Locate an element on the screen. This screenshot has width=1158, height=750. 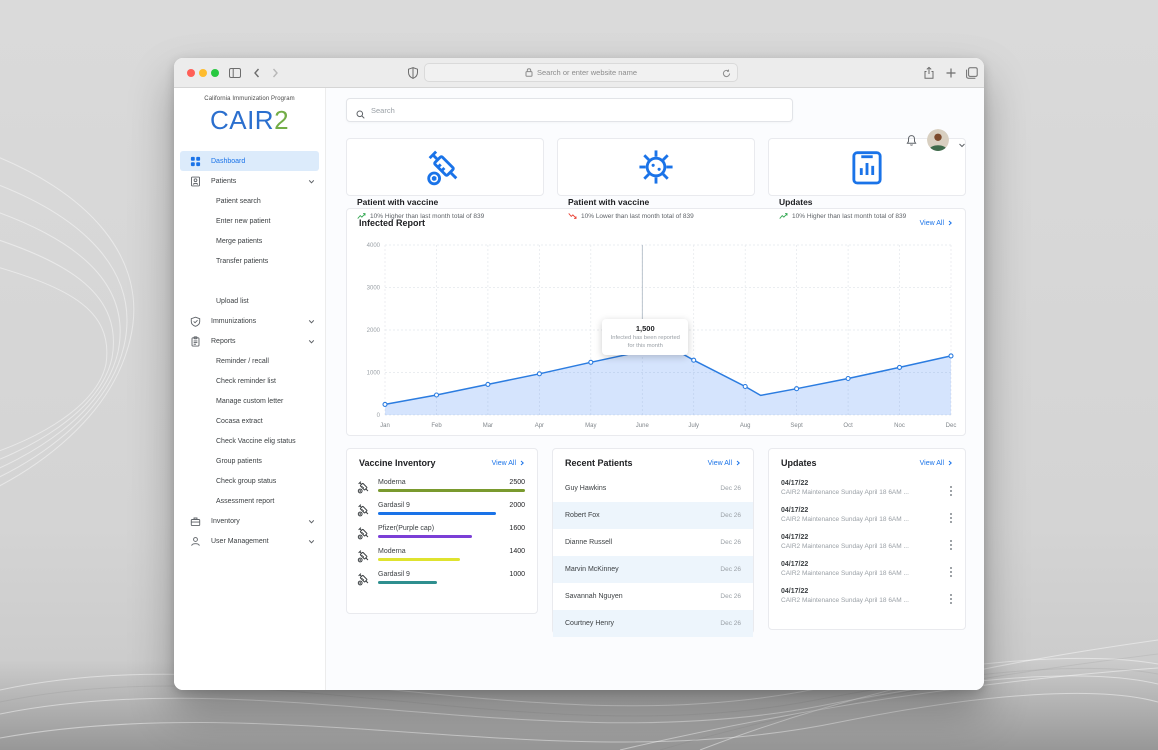
sidebar-item-manage-custom-letter: Manage custom letter is located at coordinates (249, 401).